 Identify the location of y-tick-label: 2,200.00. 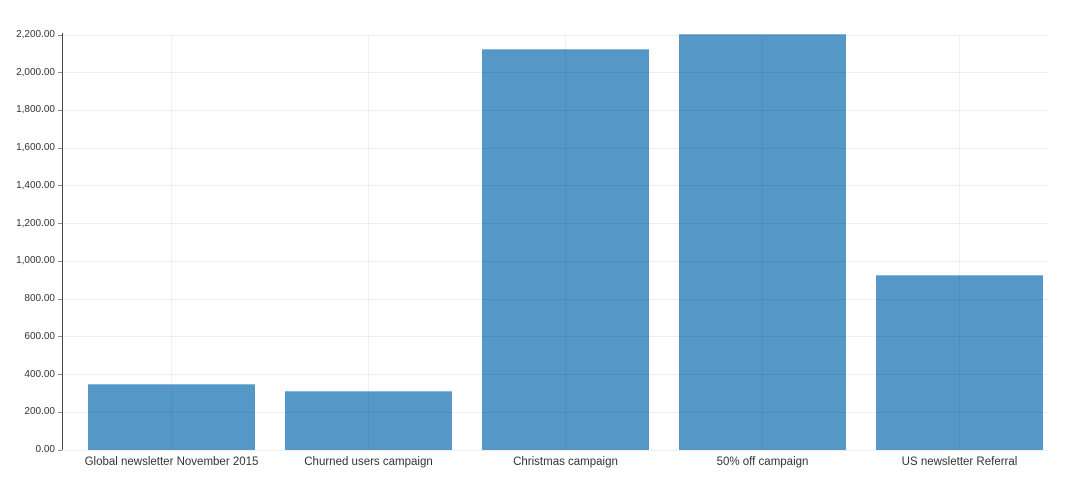
(35, 34).